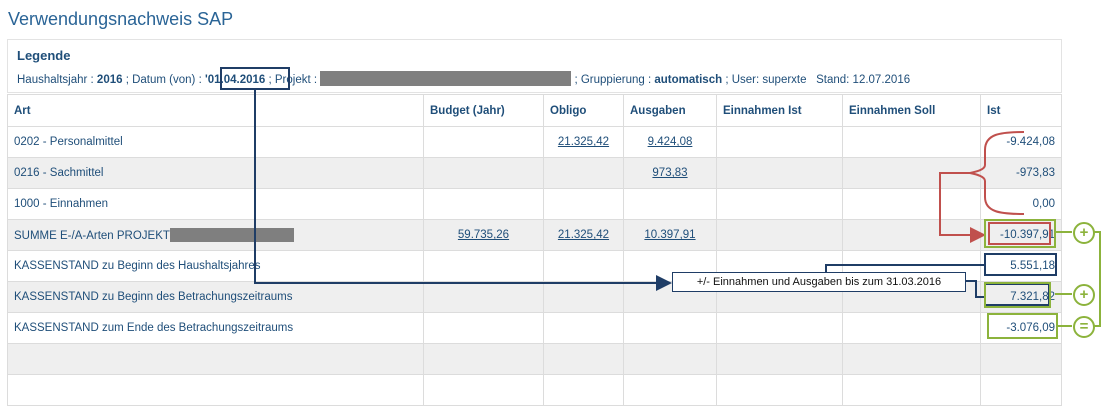 The width and height of the screenshot is (1114, 420). I want to click on column-header-ausgaben: Ausgaben, so click(670, 110).